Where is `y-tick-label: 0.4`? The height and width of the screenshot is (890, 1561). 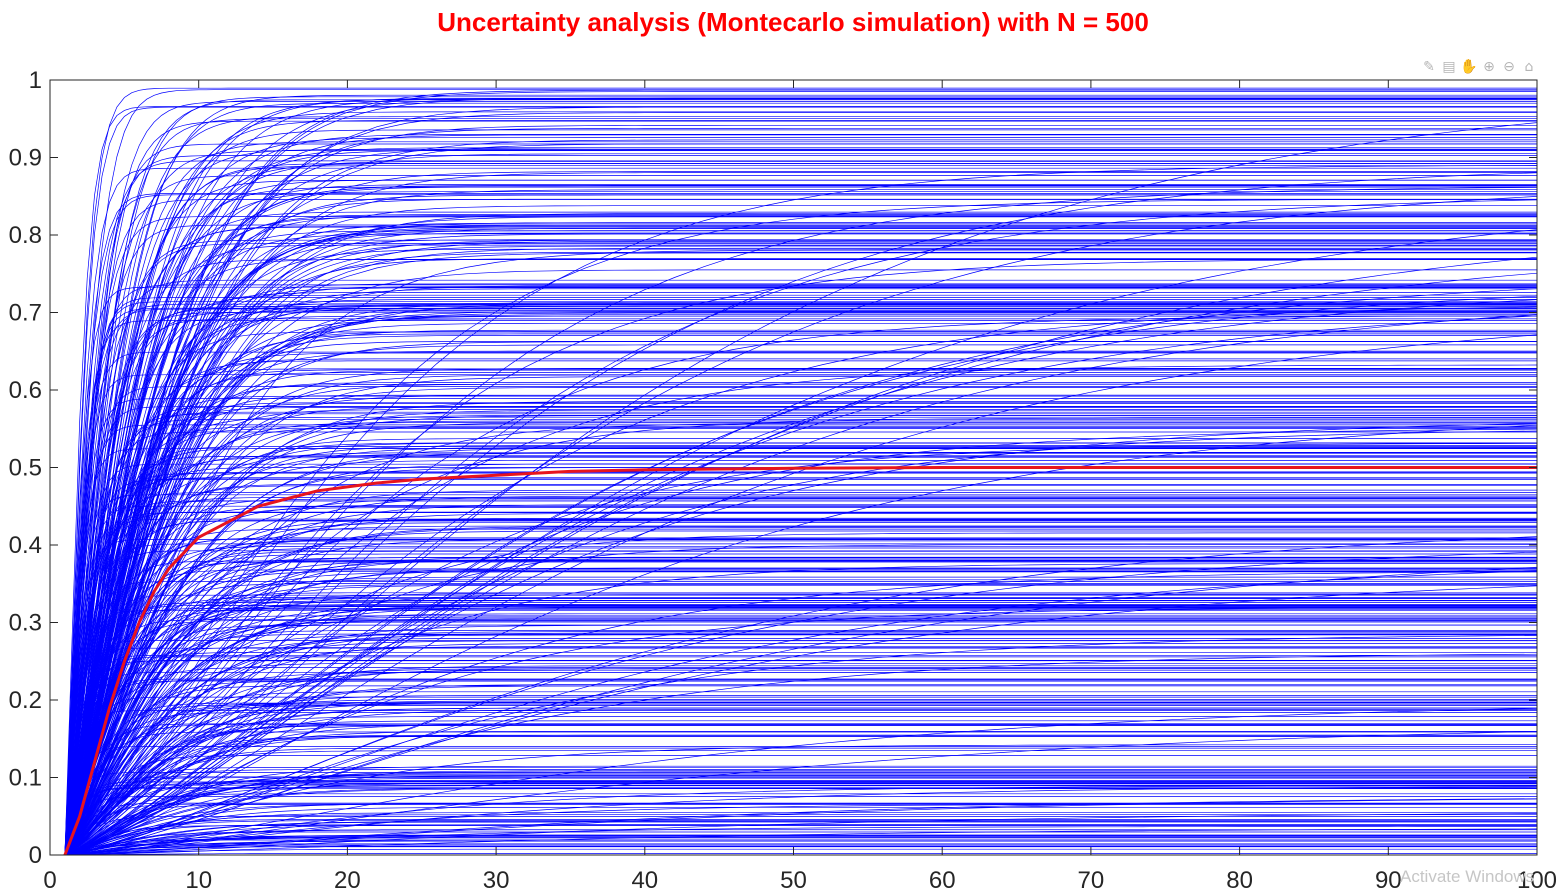
y-tick-label: 0.4 is located at coordinates (25, 545).